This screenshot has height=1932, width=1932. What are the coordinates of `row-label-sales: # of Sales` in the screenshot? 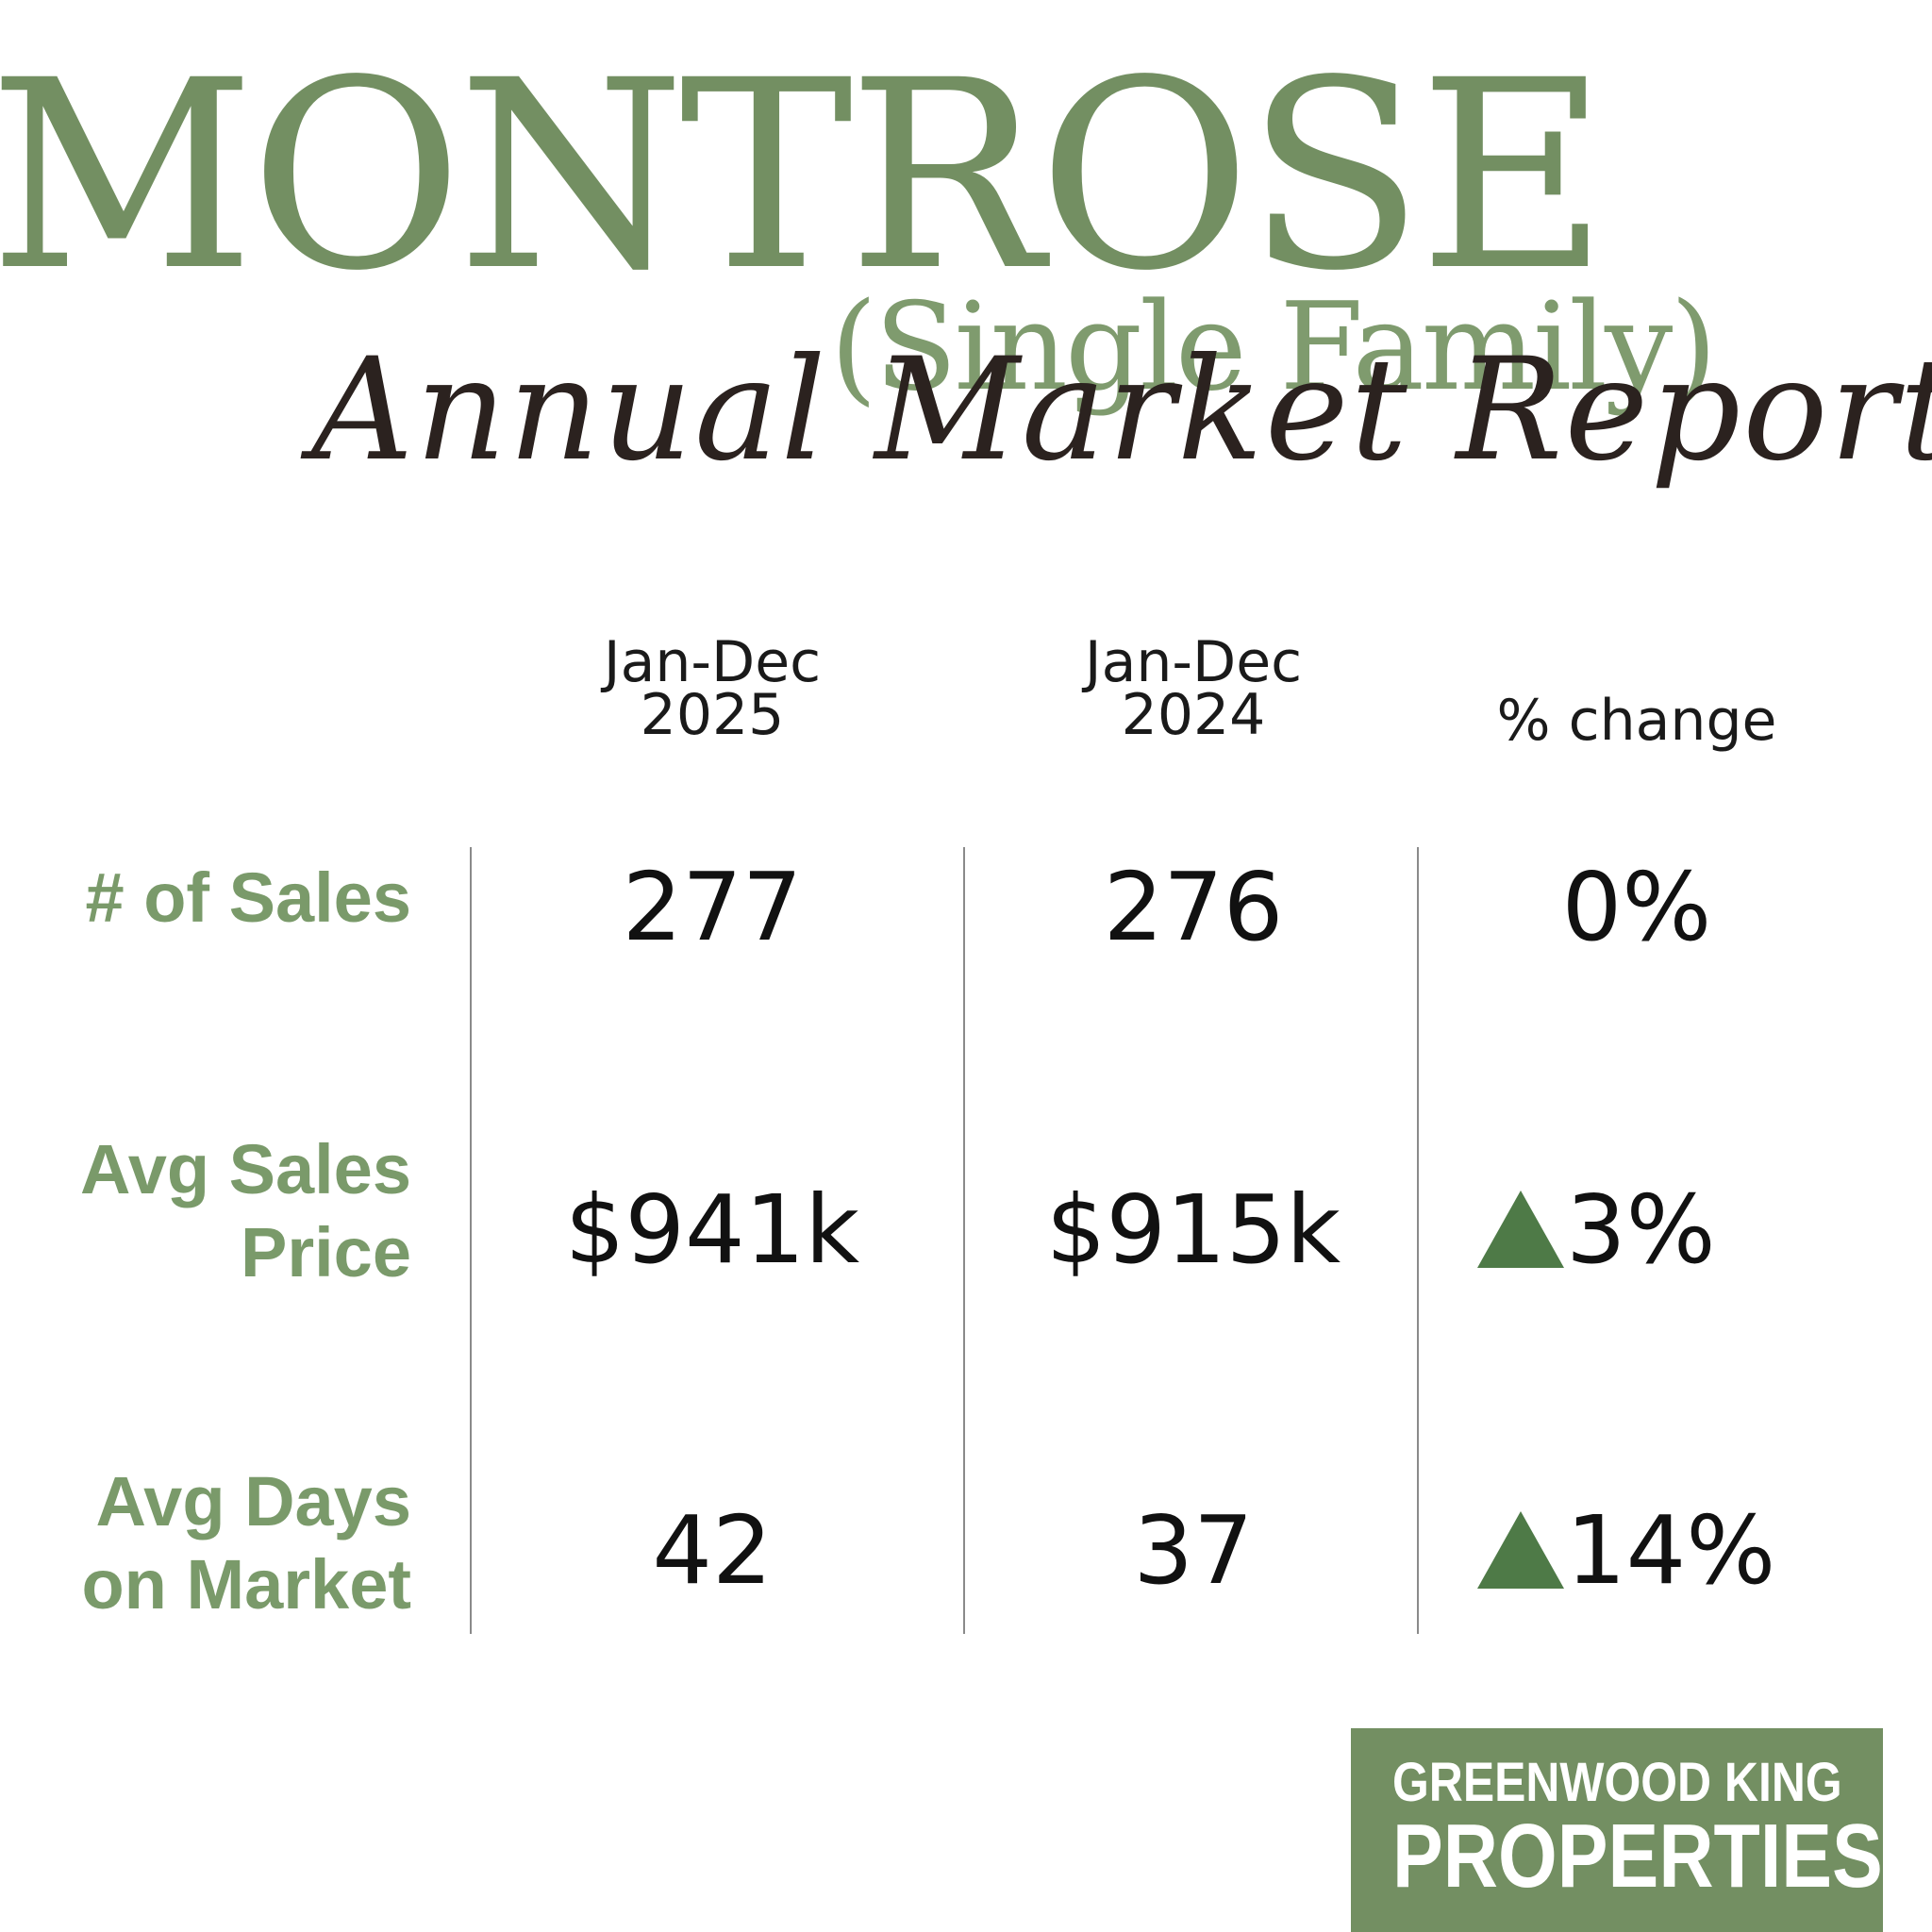 It's located at (248, 898).